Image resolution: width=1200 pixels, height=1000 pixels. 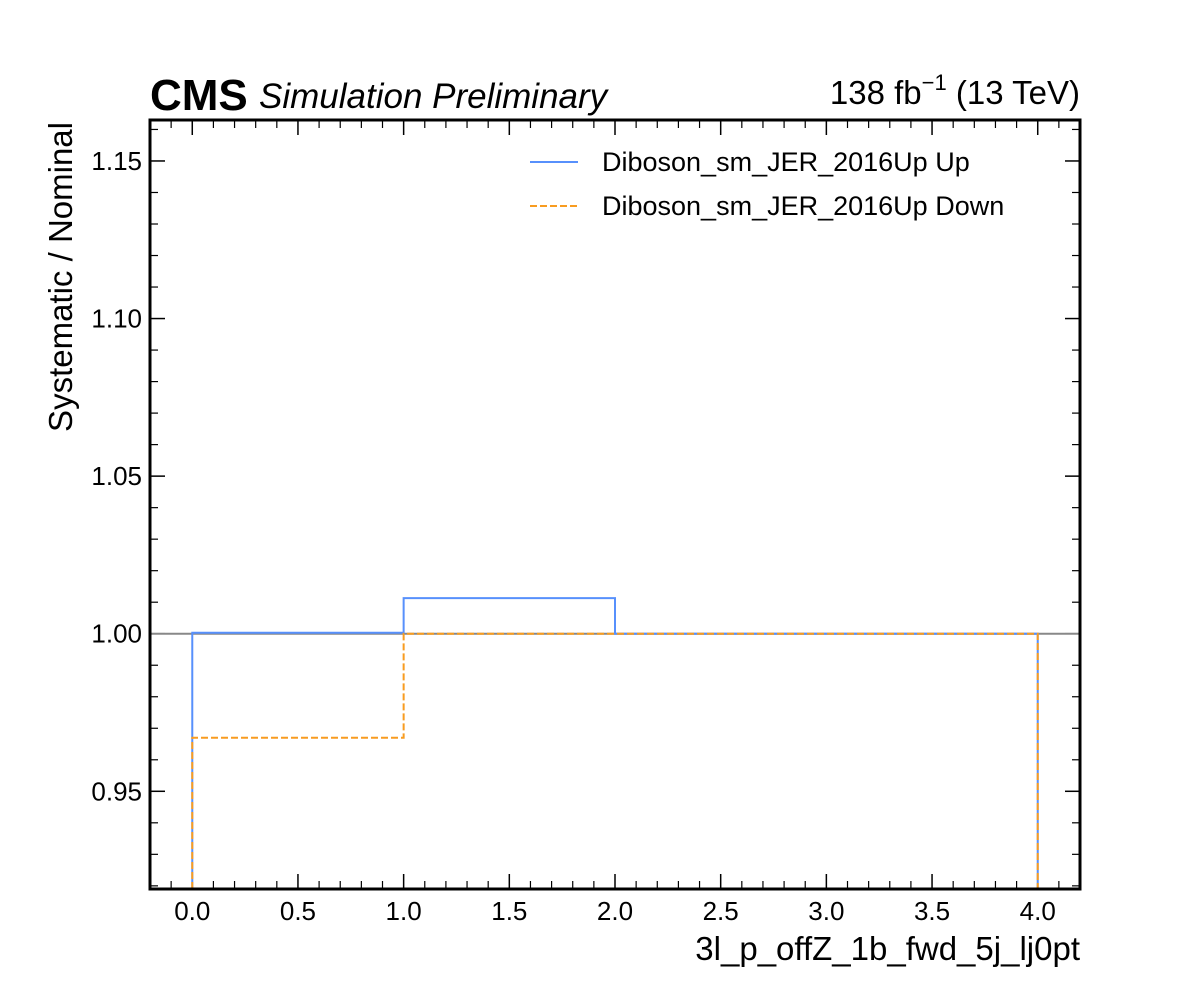 What do you see at coordinates (1013, 92) in the screenshot?
I see `lumi-energy: (13 TeV)` at bounding box center [1013, 92].